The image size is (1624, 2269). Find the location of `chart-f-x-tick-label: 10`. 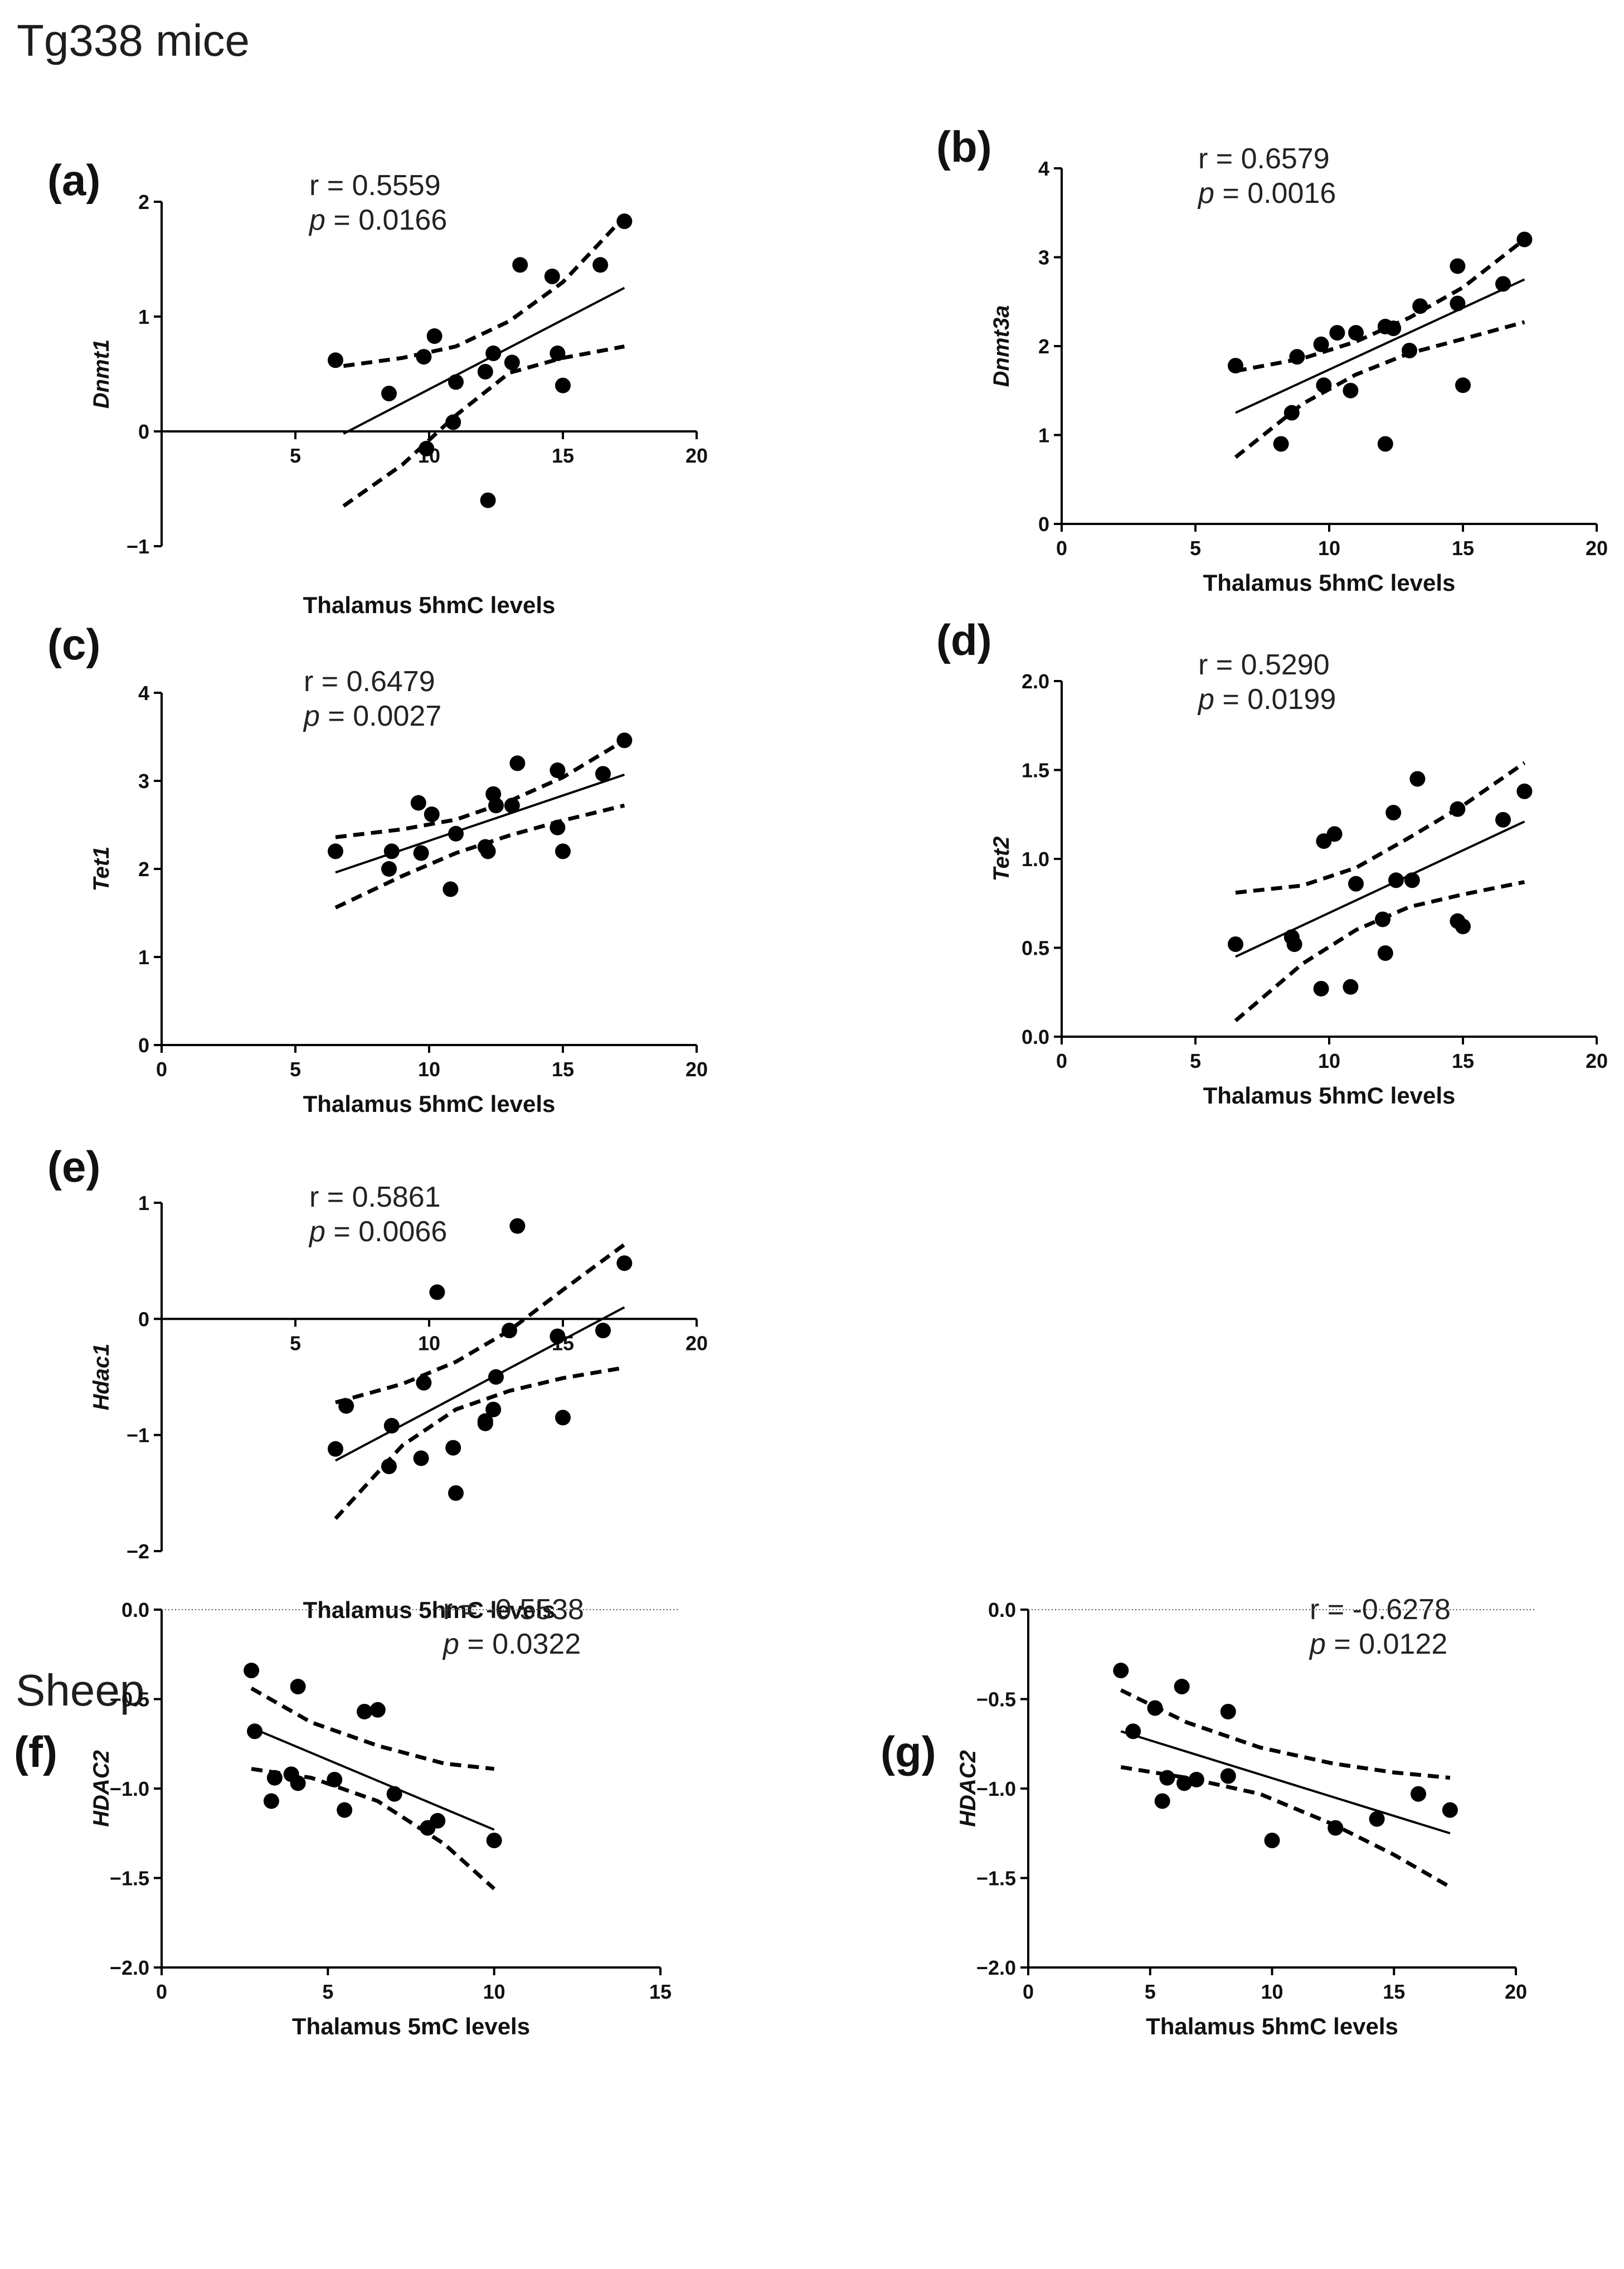

chart-f-x-tick-label: 10 is located at coordinates (494, 1991).